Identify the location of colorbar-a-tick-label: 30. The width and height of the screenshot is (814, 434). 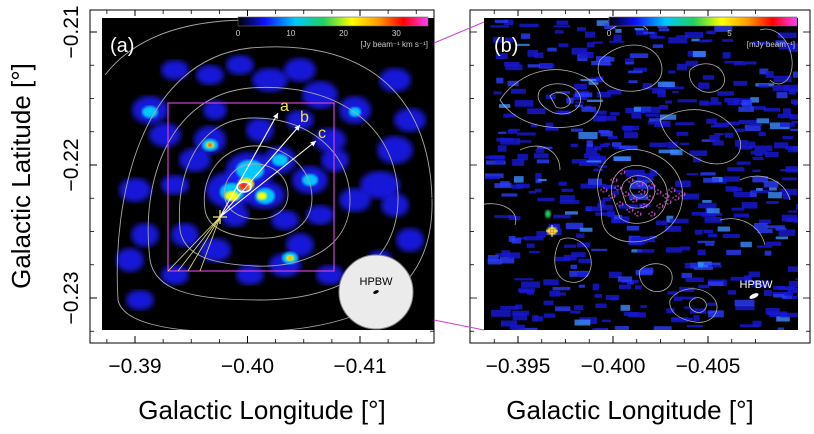
(396, 33).